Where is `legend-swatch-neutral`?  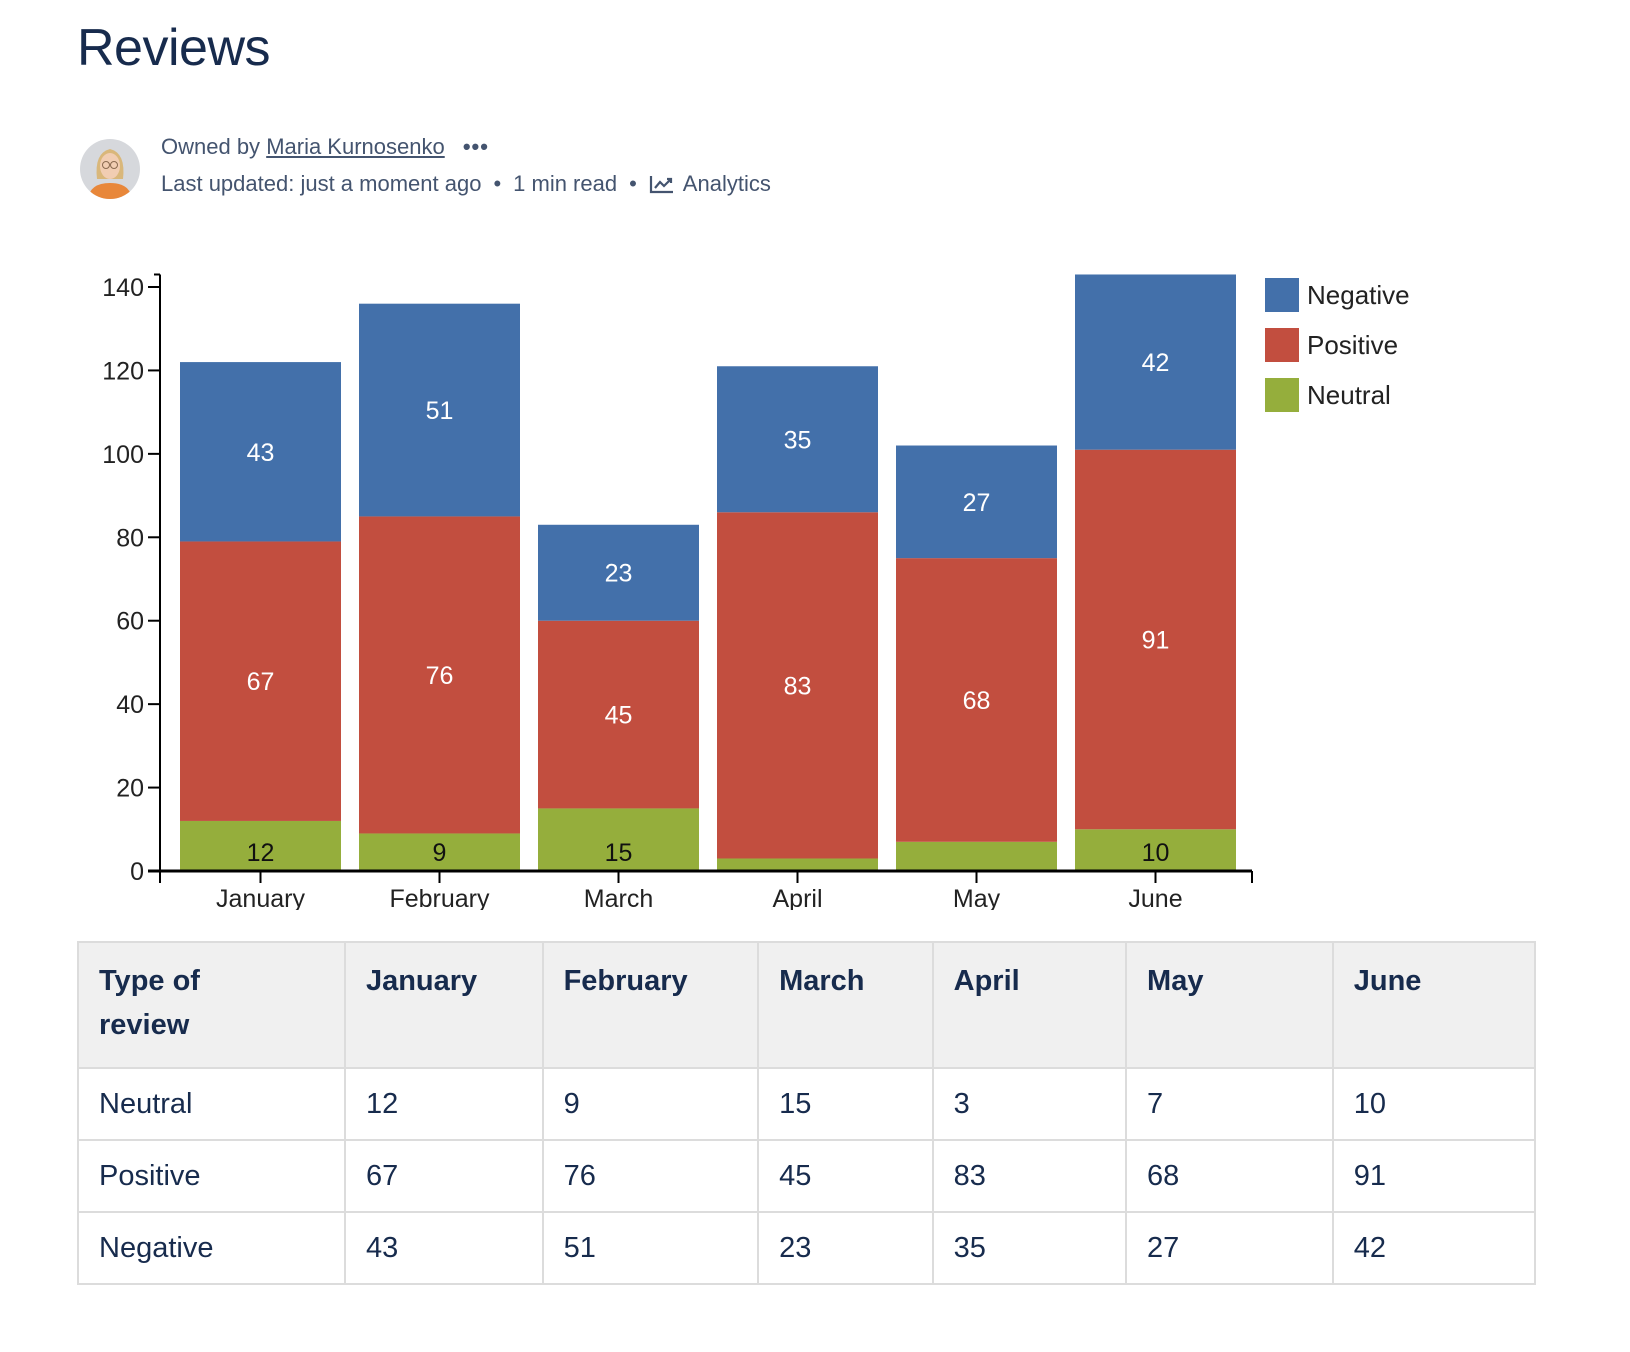 legend-swatch-neutral is located at coordinates (1282, 395).